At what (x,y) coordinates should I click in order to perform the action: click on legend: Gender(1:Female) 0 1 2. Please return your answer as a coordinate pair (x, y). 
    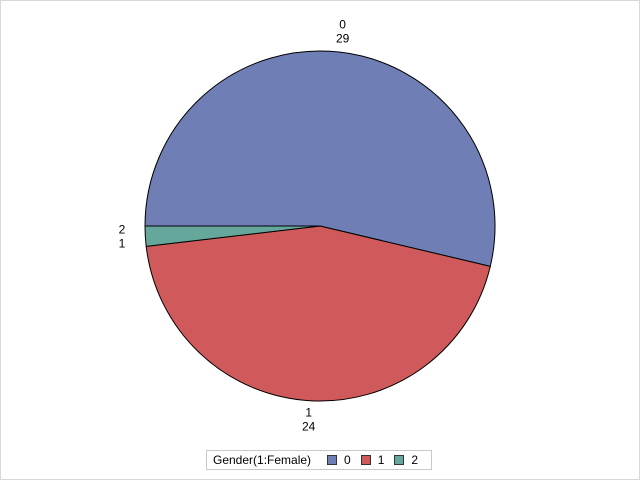
    Looking at the image, I should click on (319, 460).